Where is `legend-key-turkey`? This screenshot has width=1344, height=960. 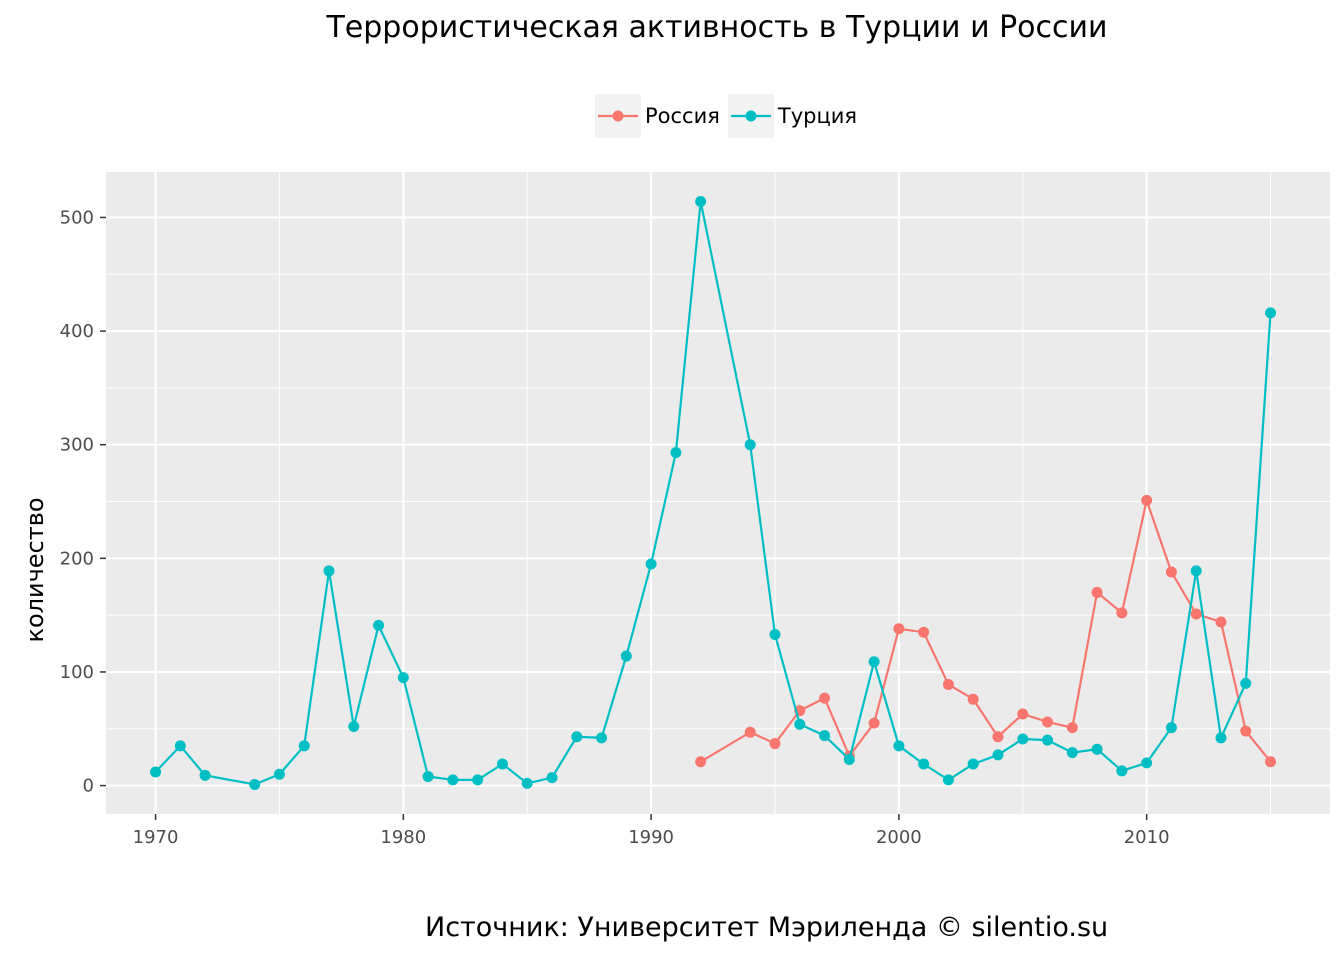
legend-key-turkey is located at coordinates (750, 116).